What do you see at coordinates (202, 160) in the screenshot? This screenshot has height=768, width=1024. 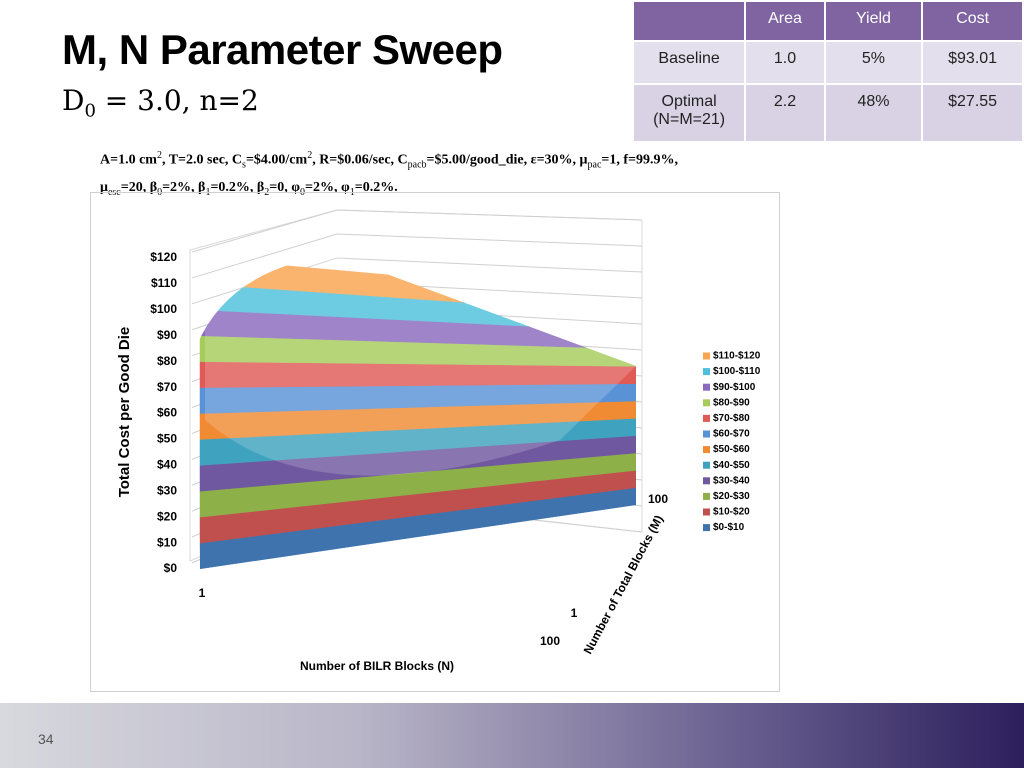 I see `parameter-text: , T=2.0 sec, C` at bounding box center [202, 160].